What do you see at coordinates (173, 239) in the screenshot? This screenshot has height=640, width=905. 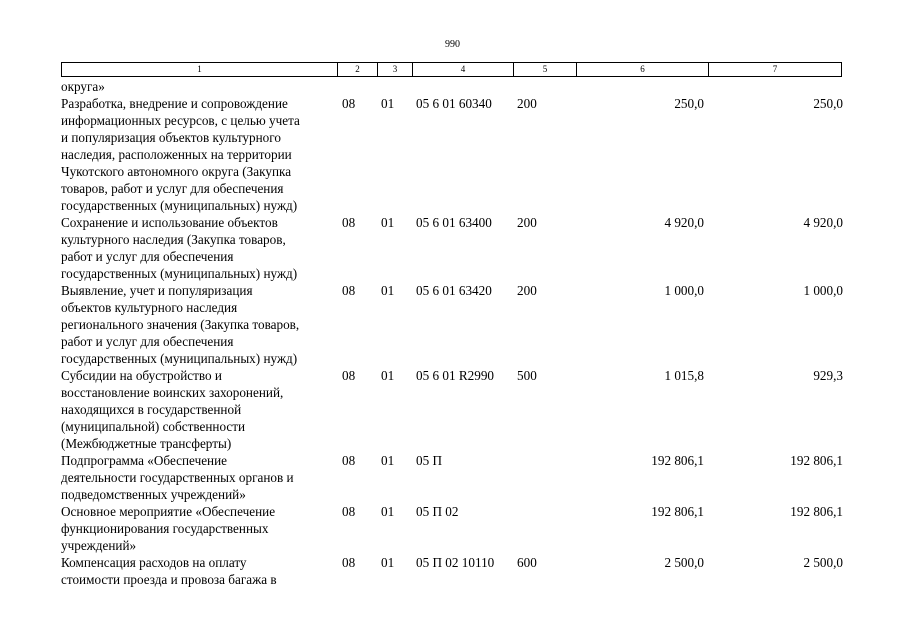 I see `description-line: культурного наследия (Закупка товаров,` at bounding box center [173, 239].